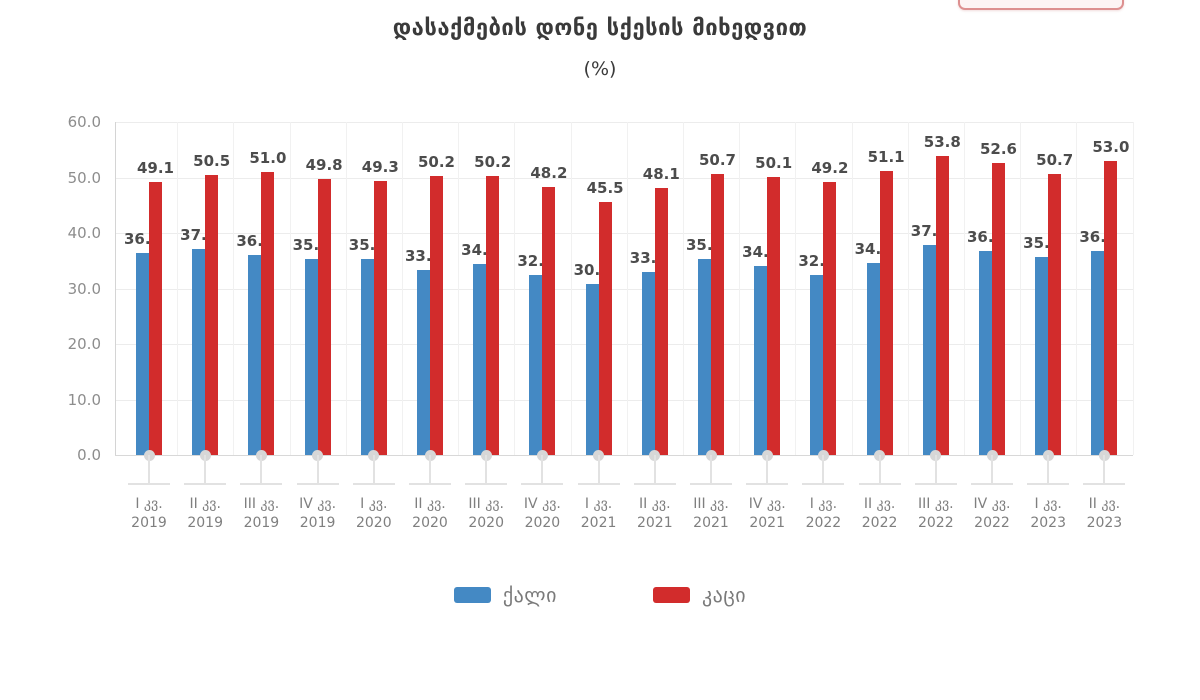 Image resolution: width=1200 pixels, height=700 pixels. What do you see at coordinates (661, 174) in the screenshot?
I see `value-label-men: 48.1` at bounding box center [661, 174].